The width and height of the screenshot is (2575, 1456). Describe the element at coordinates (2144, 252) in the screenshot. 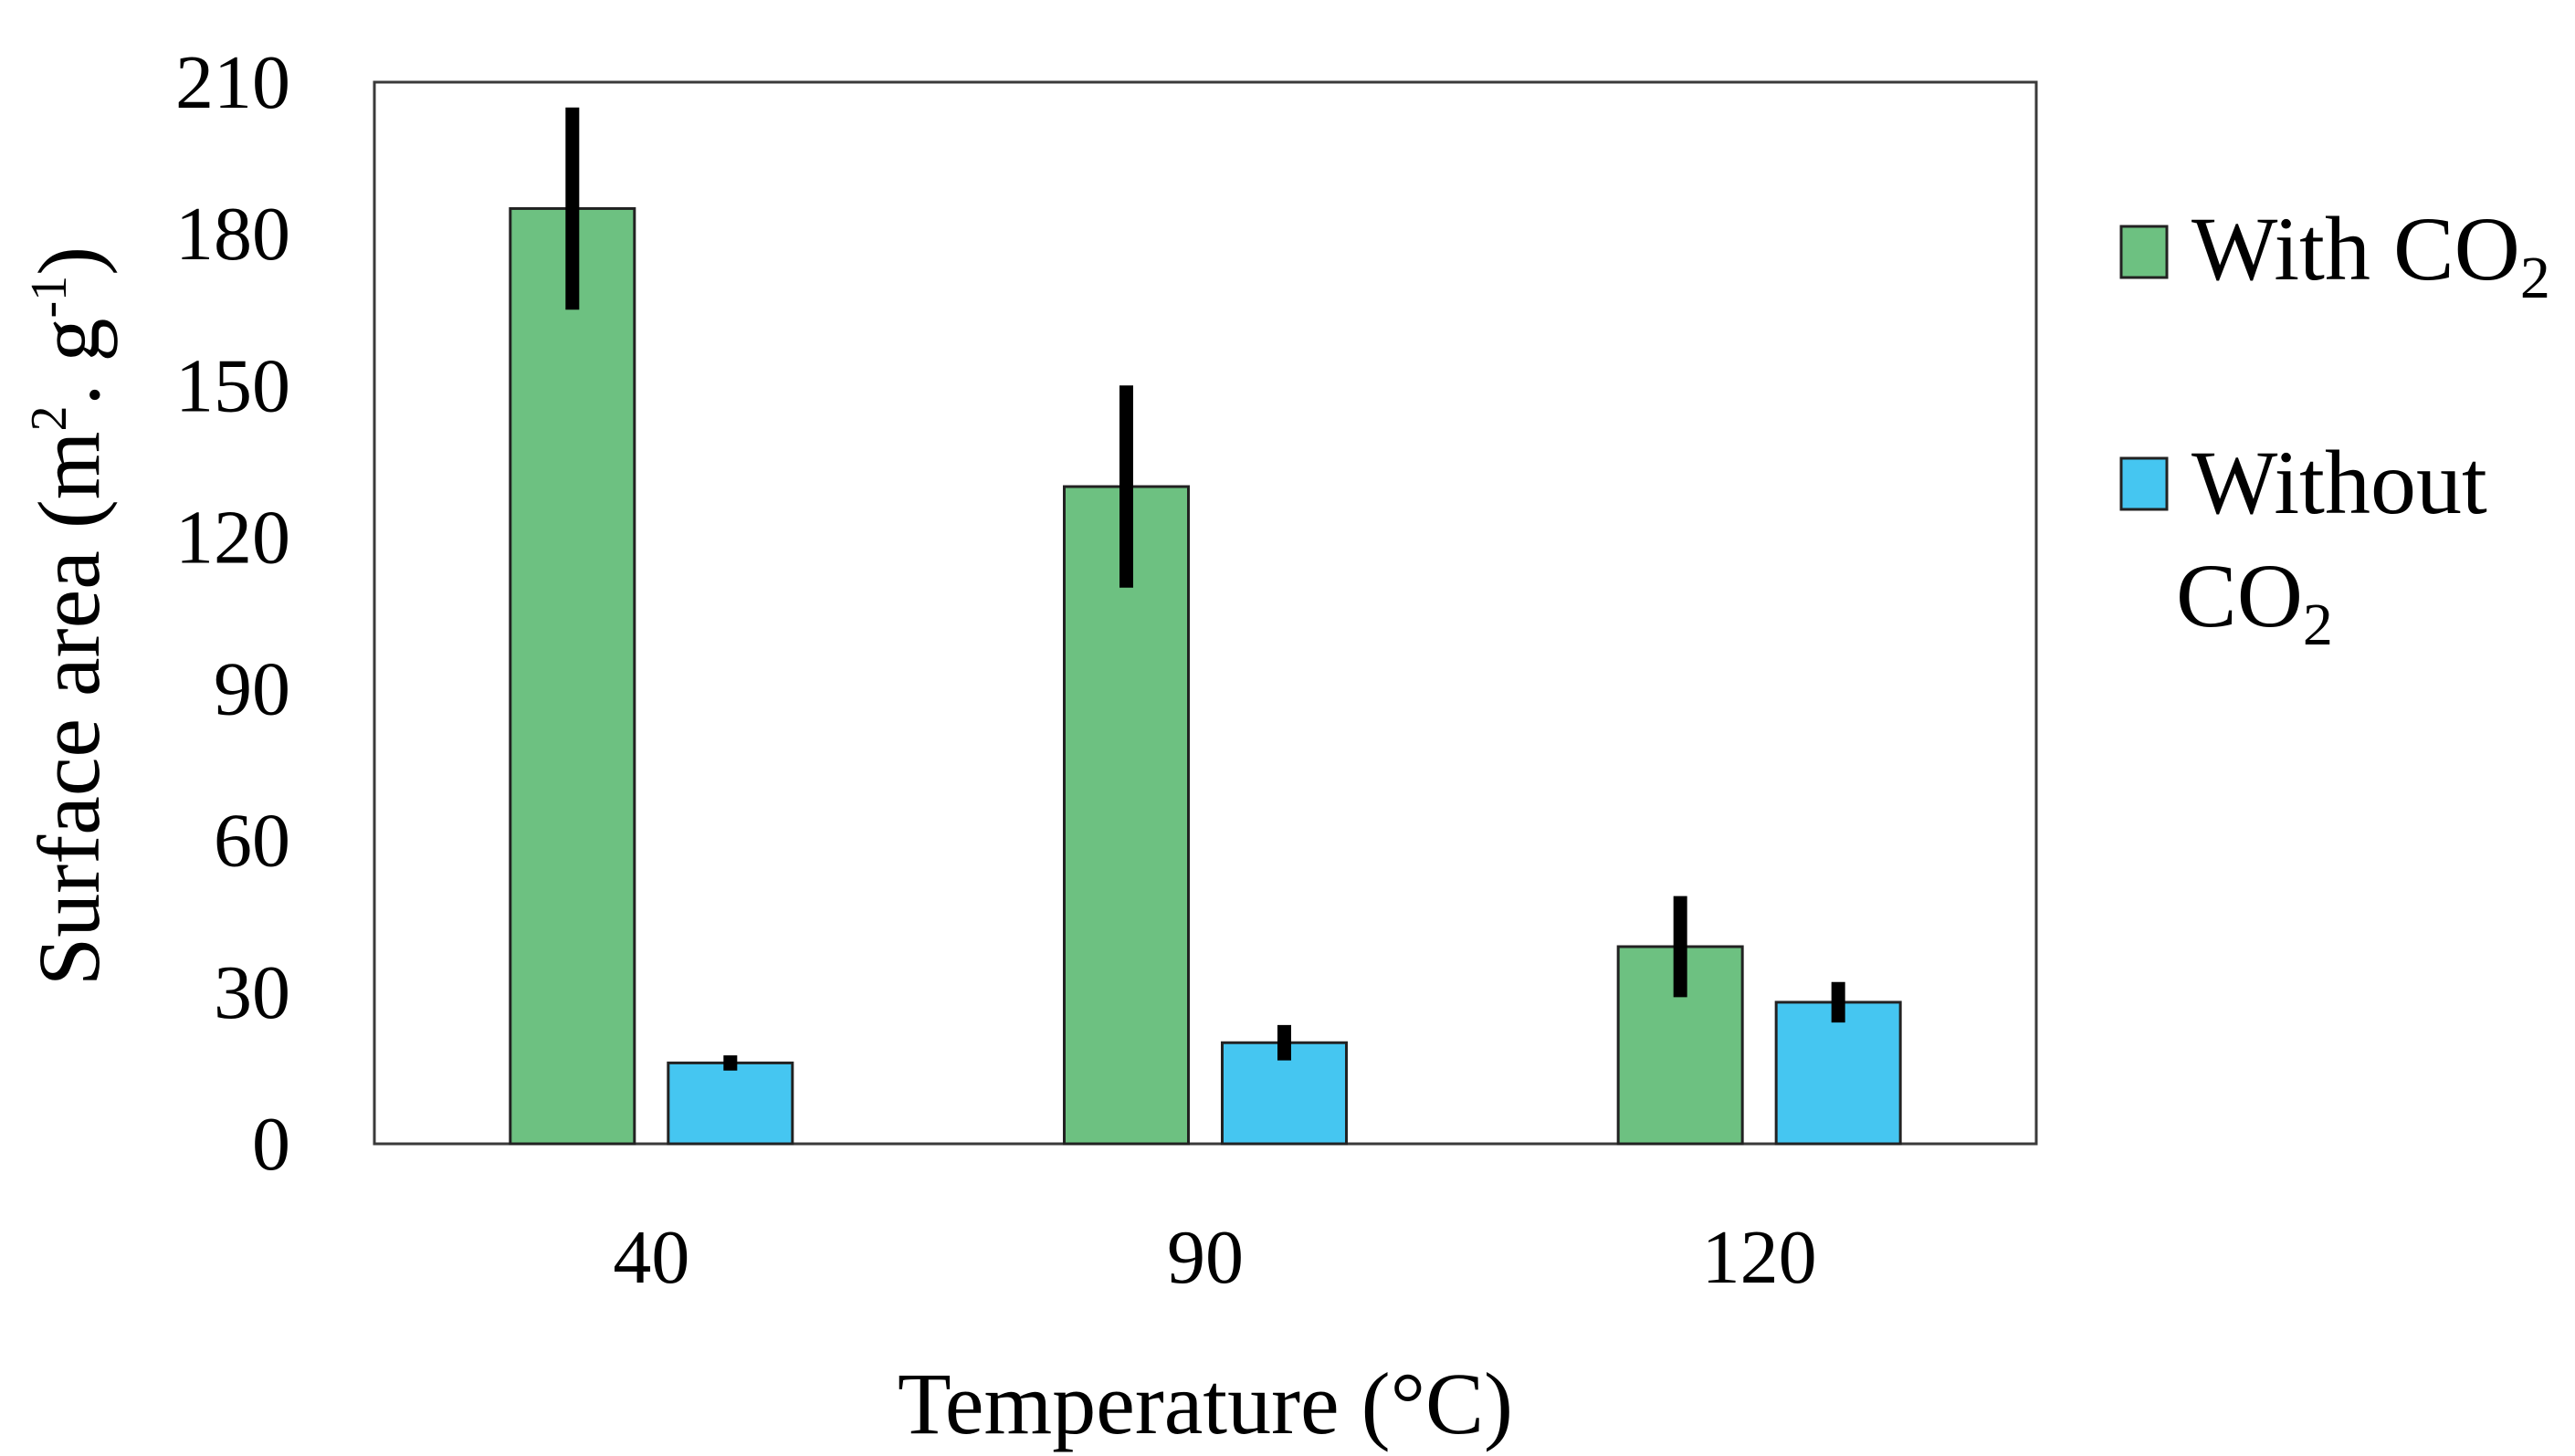

I see `legend-swatch-with-co2` at that location.